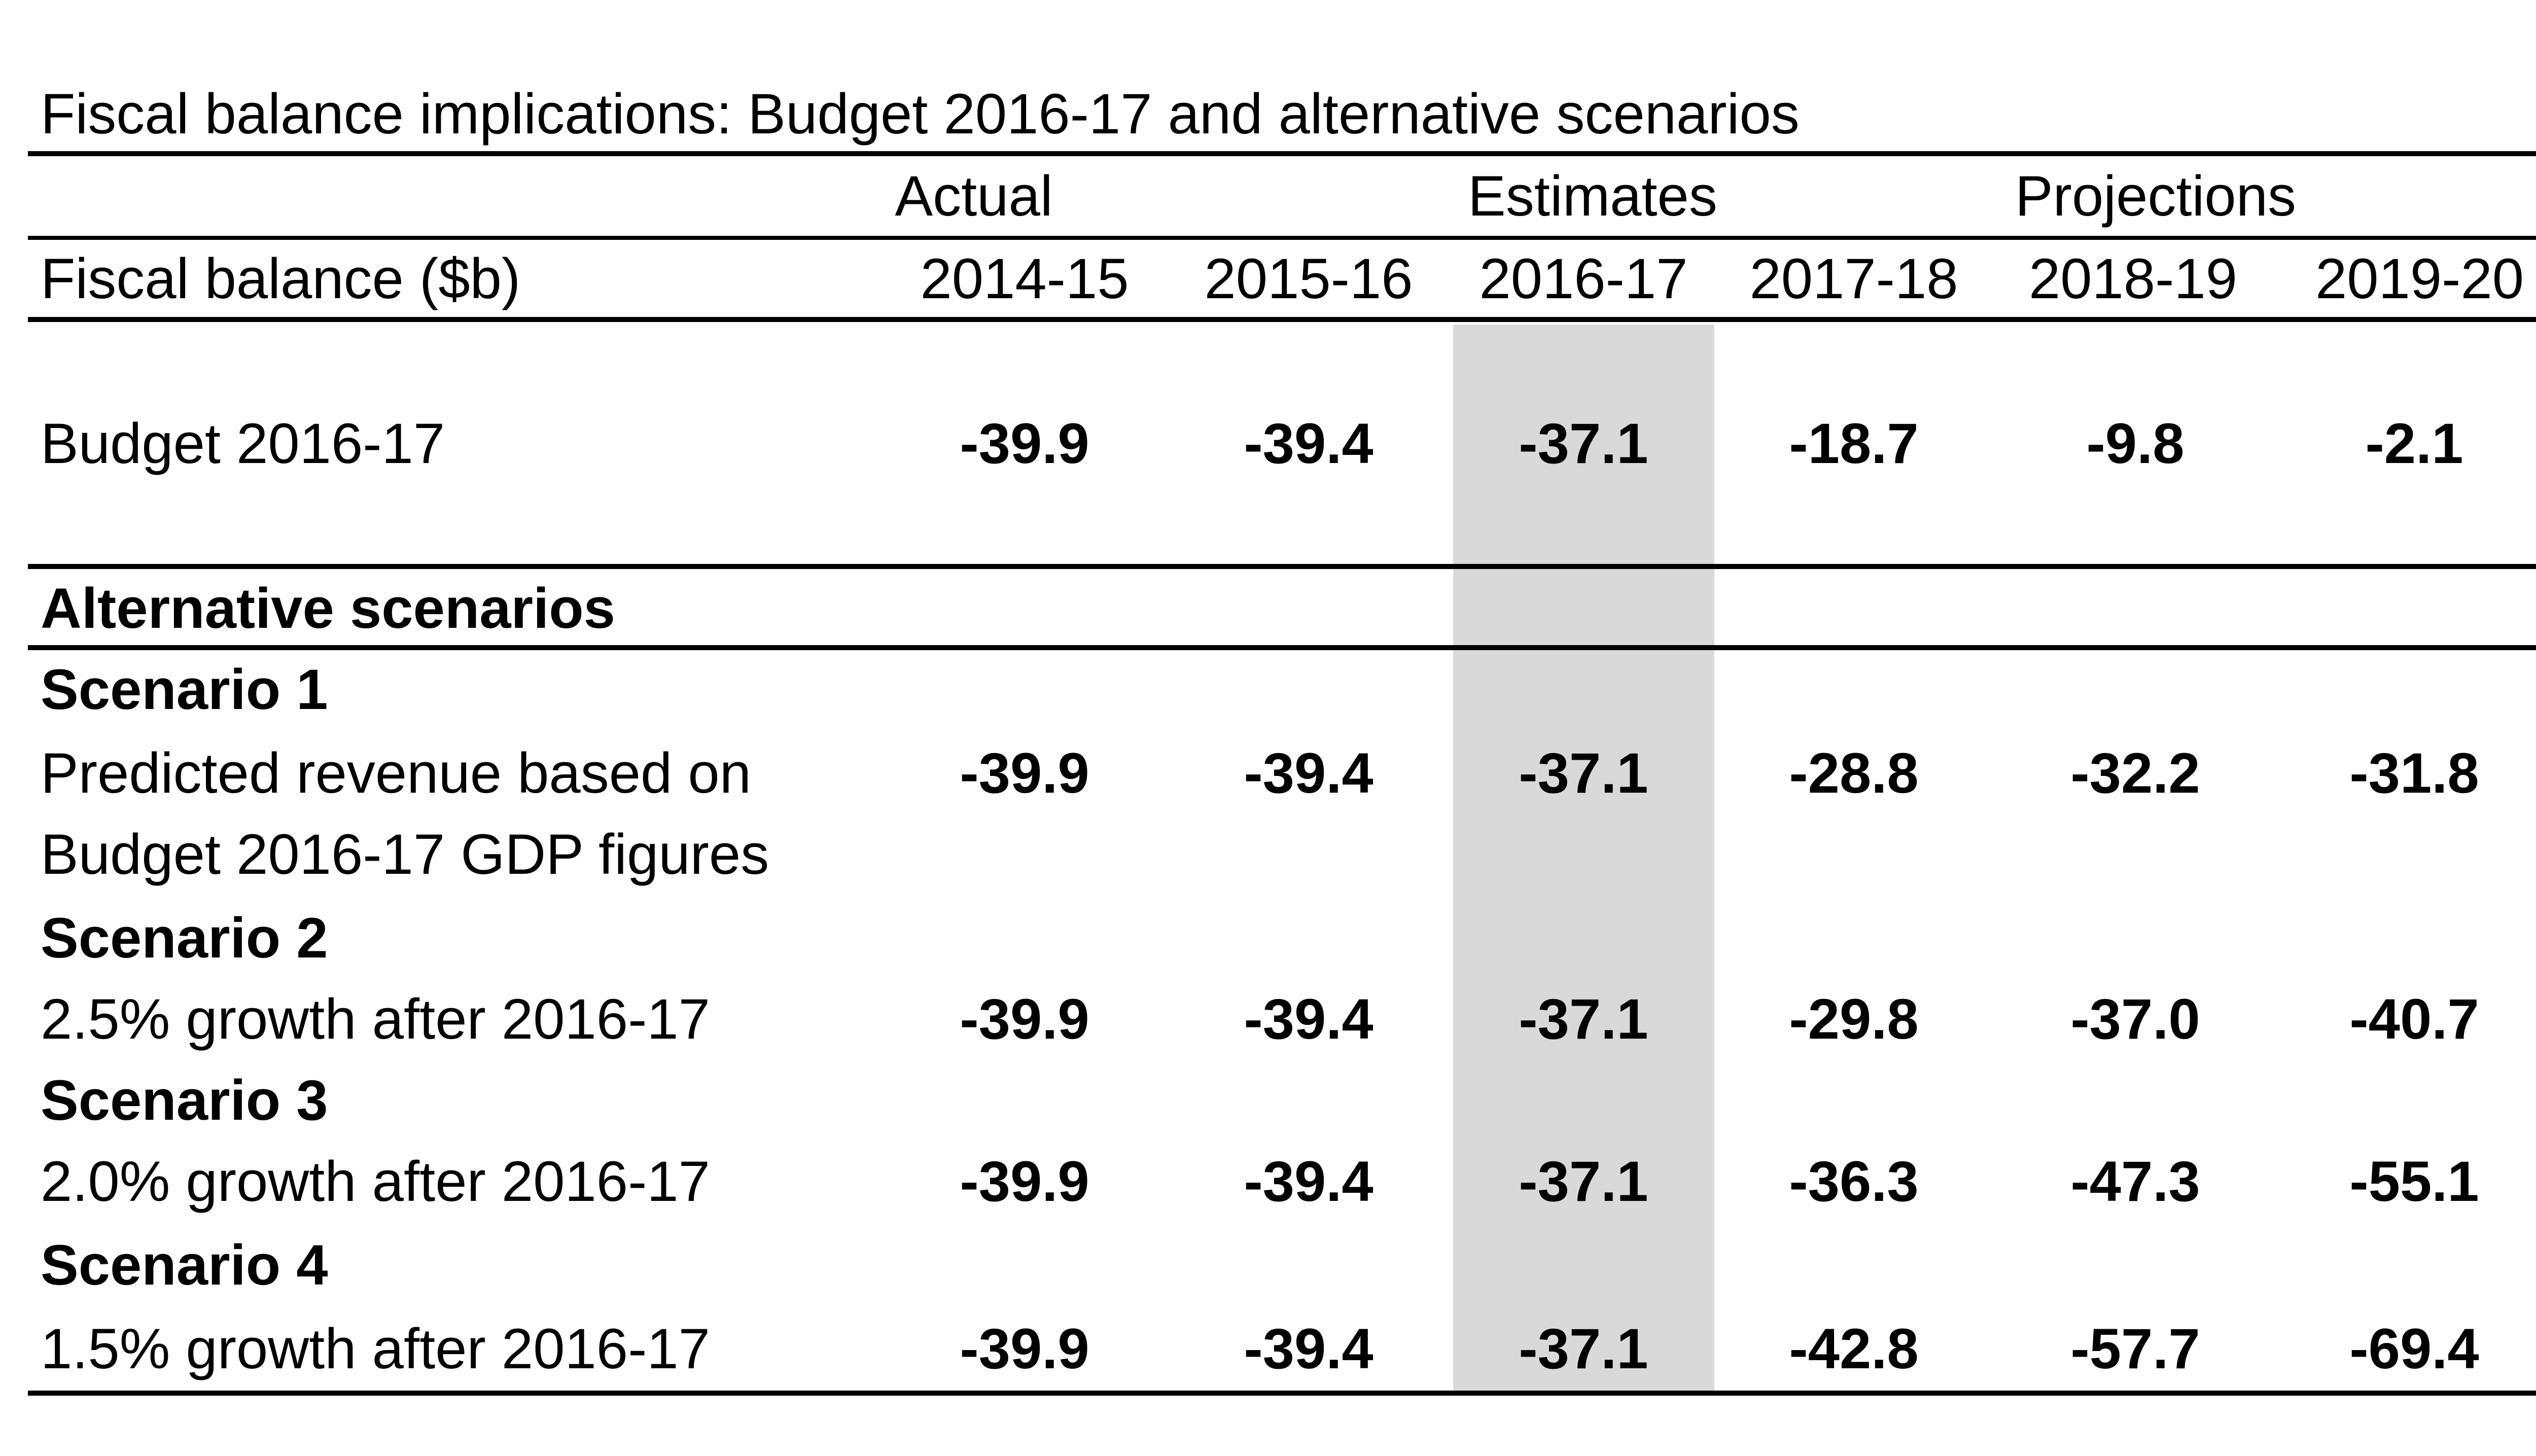  I want to click on budget-value-2016-17: -37.1, so click(1583, 443).